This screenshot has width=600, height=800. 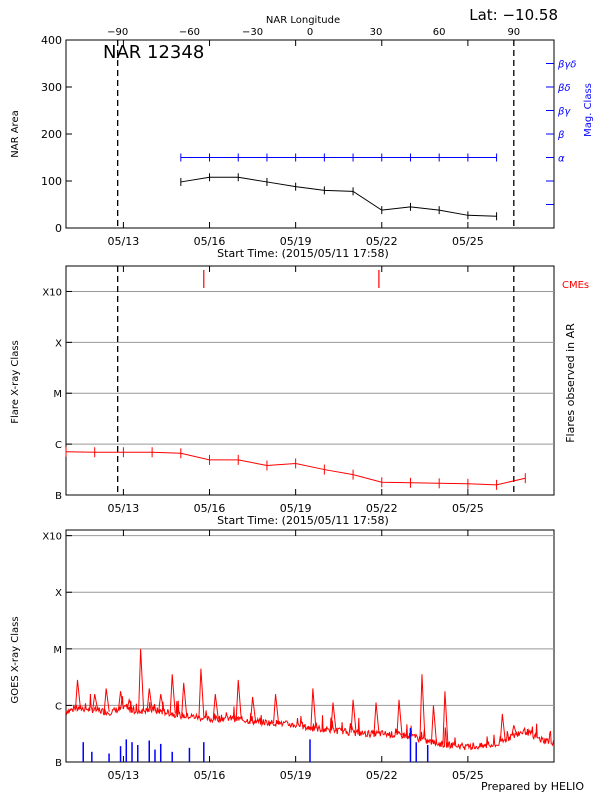 I want to click on right-axis-title: Flares observed in AR, so click(x=570, y=383).